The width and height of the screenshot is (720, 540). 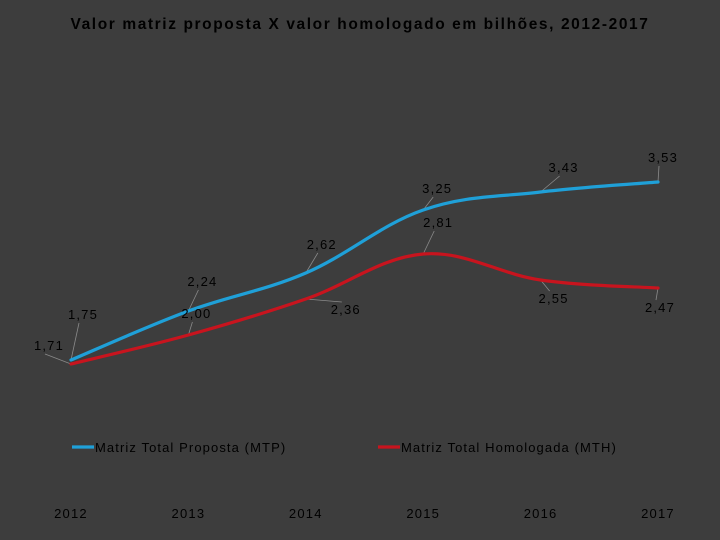 What do you see at coordinates (83, 314) in the screenshot?
I see `data-label-mtp-2012: 1,75` at bounding box center [83, 314].